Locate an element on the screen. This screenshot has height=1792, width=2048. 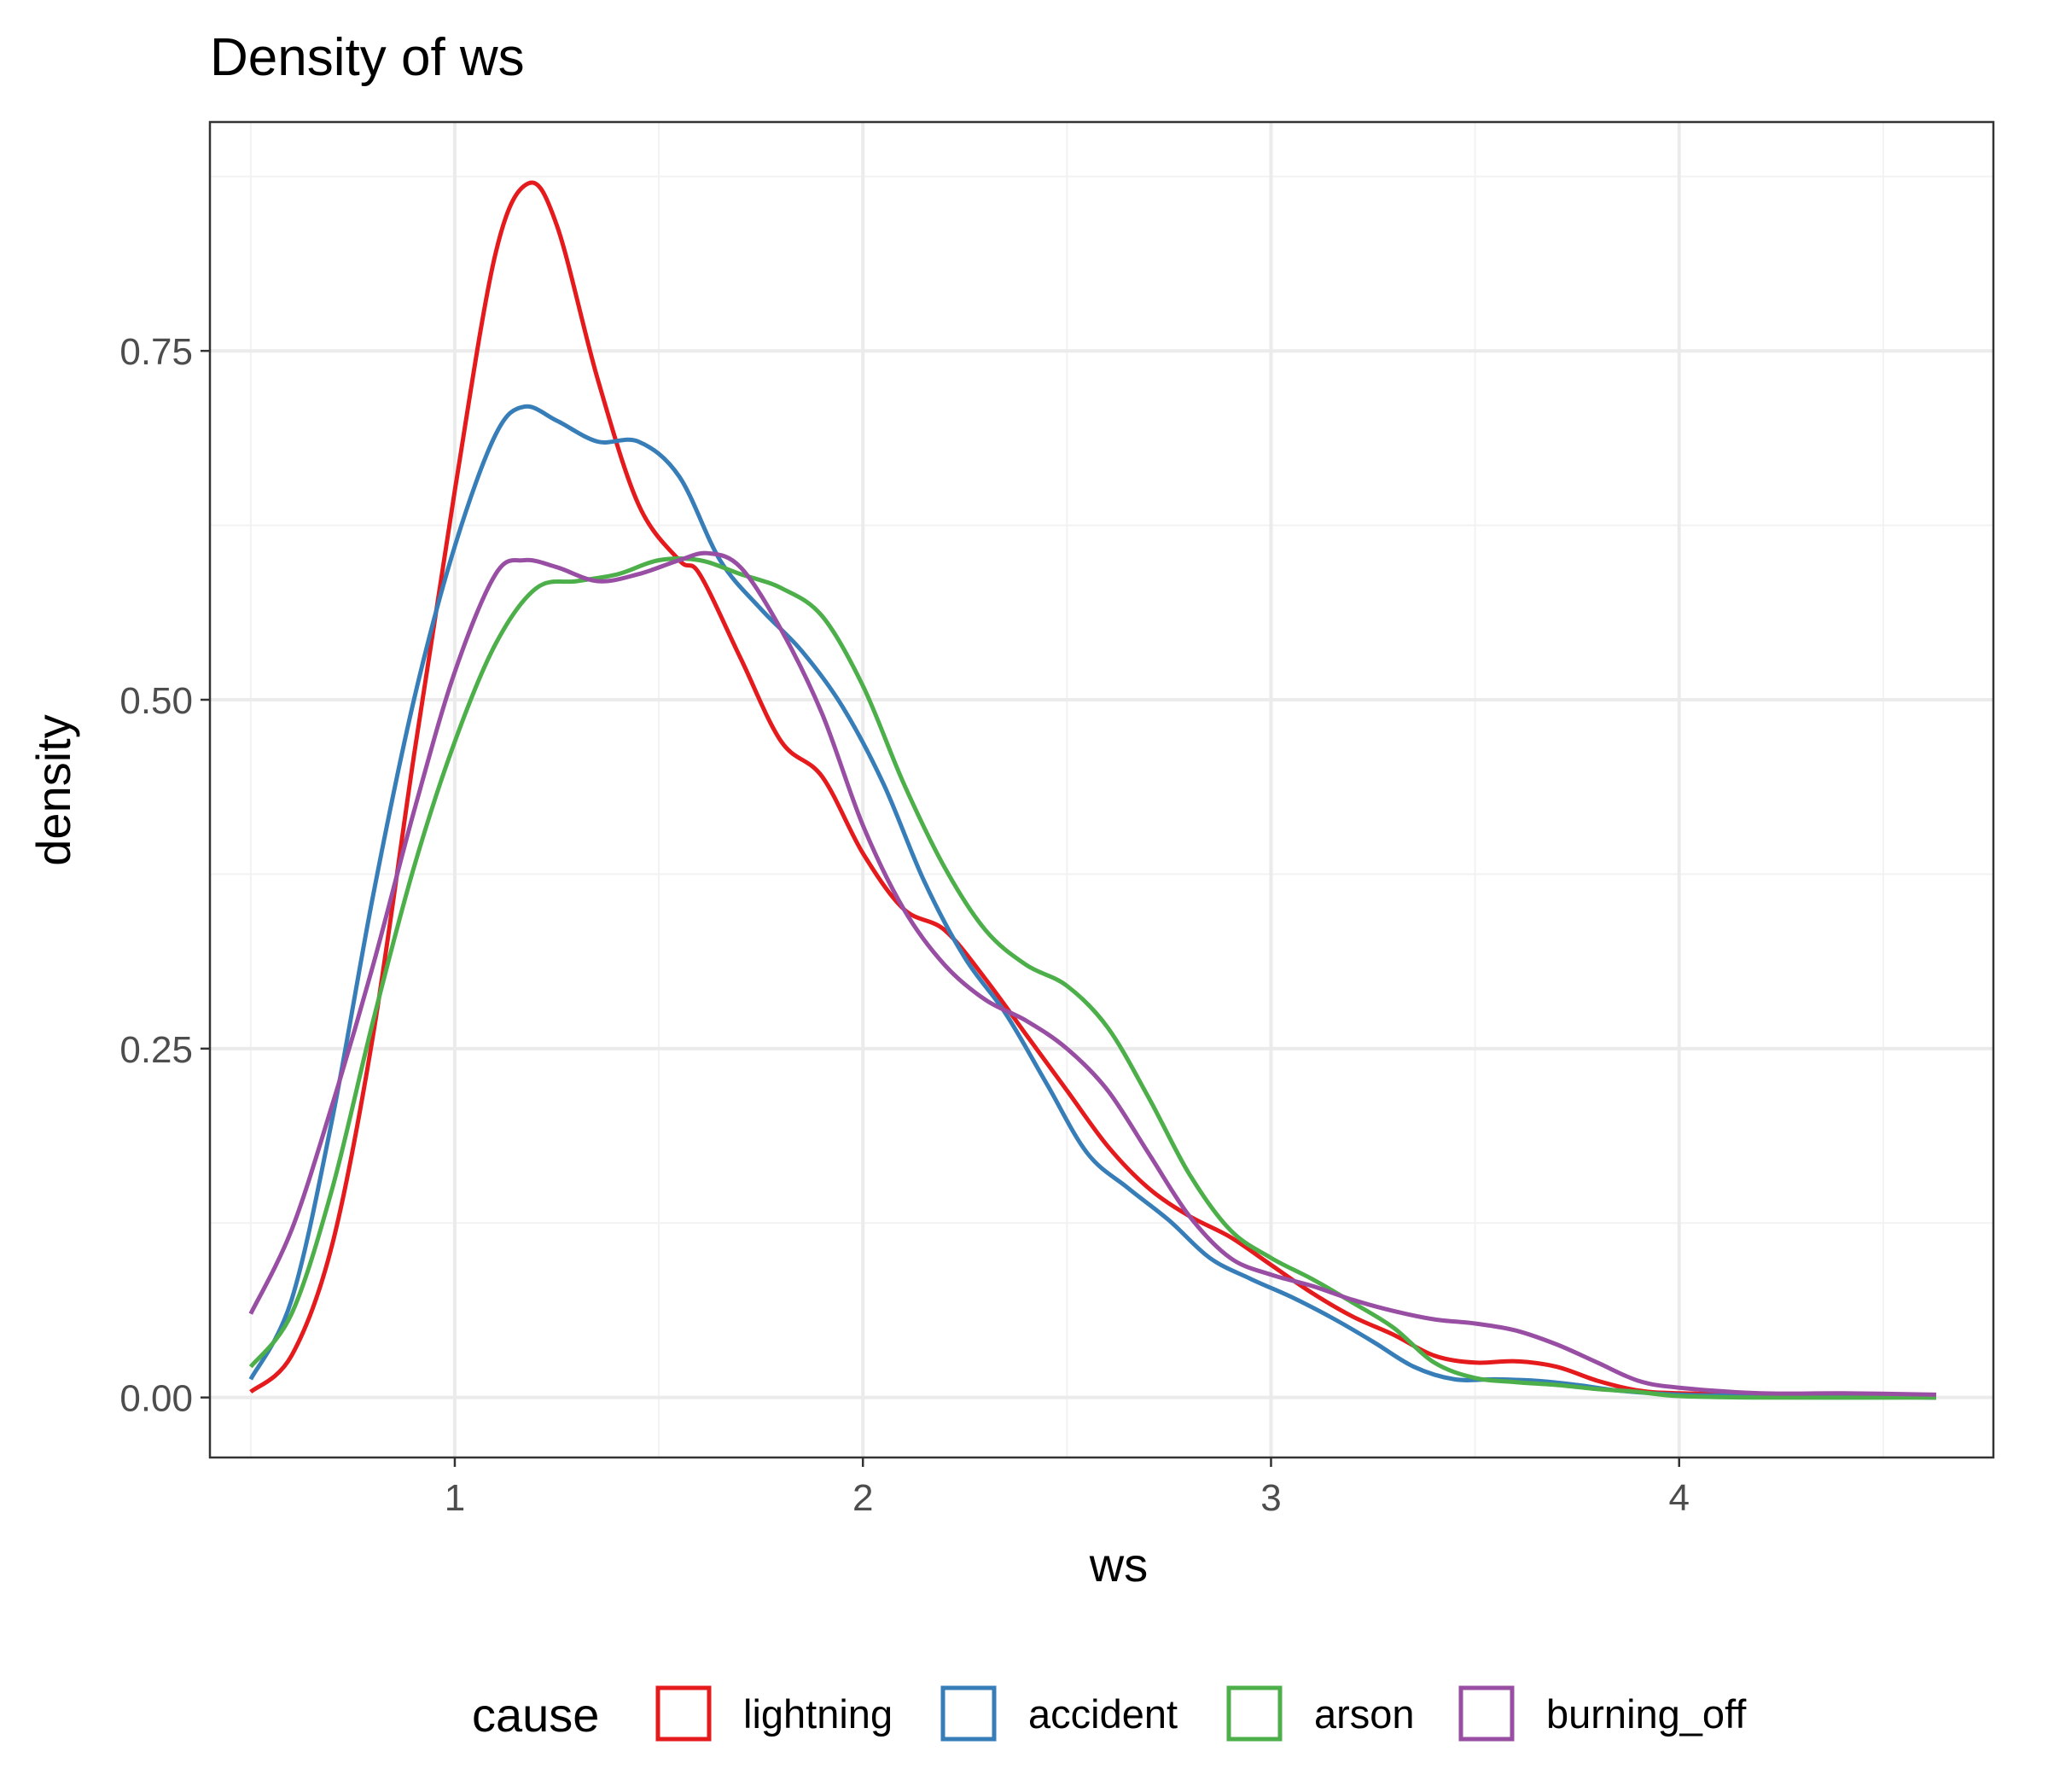
y-axis: 0.00 0.25 0.50 0.75 is located at coordinates (164, 875).